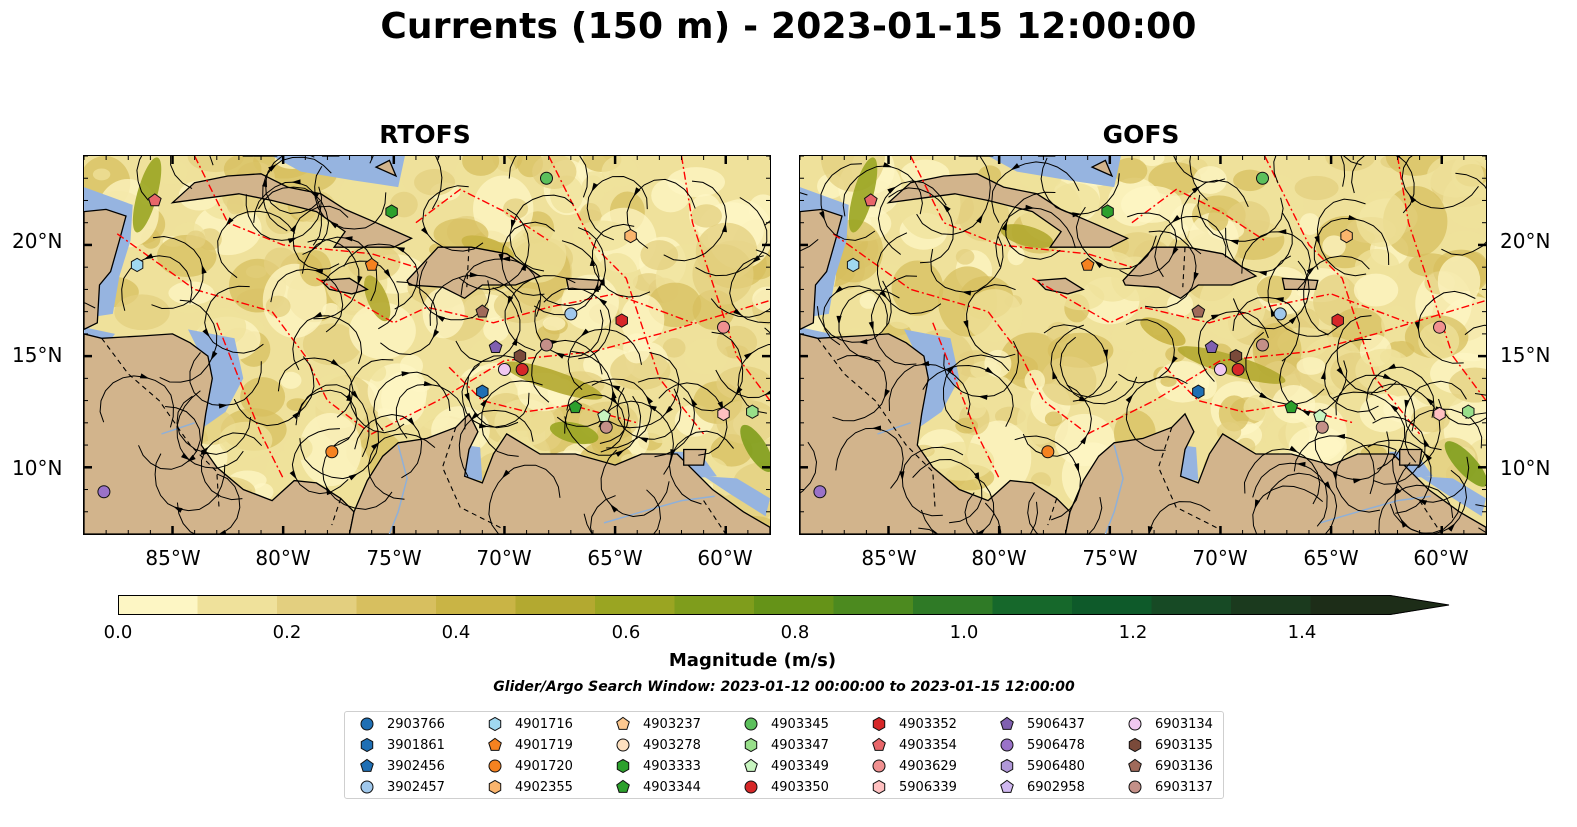  What do you see at coordinates (913, 745) in the screenshot?
I see `legend-item: 4903354` at bounding box center [913, 745].